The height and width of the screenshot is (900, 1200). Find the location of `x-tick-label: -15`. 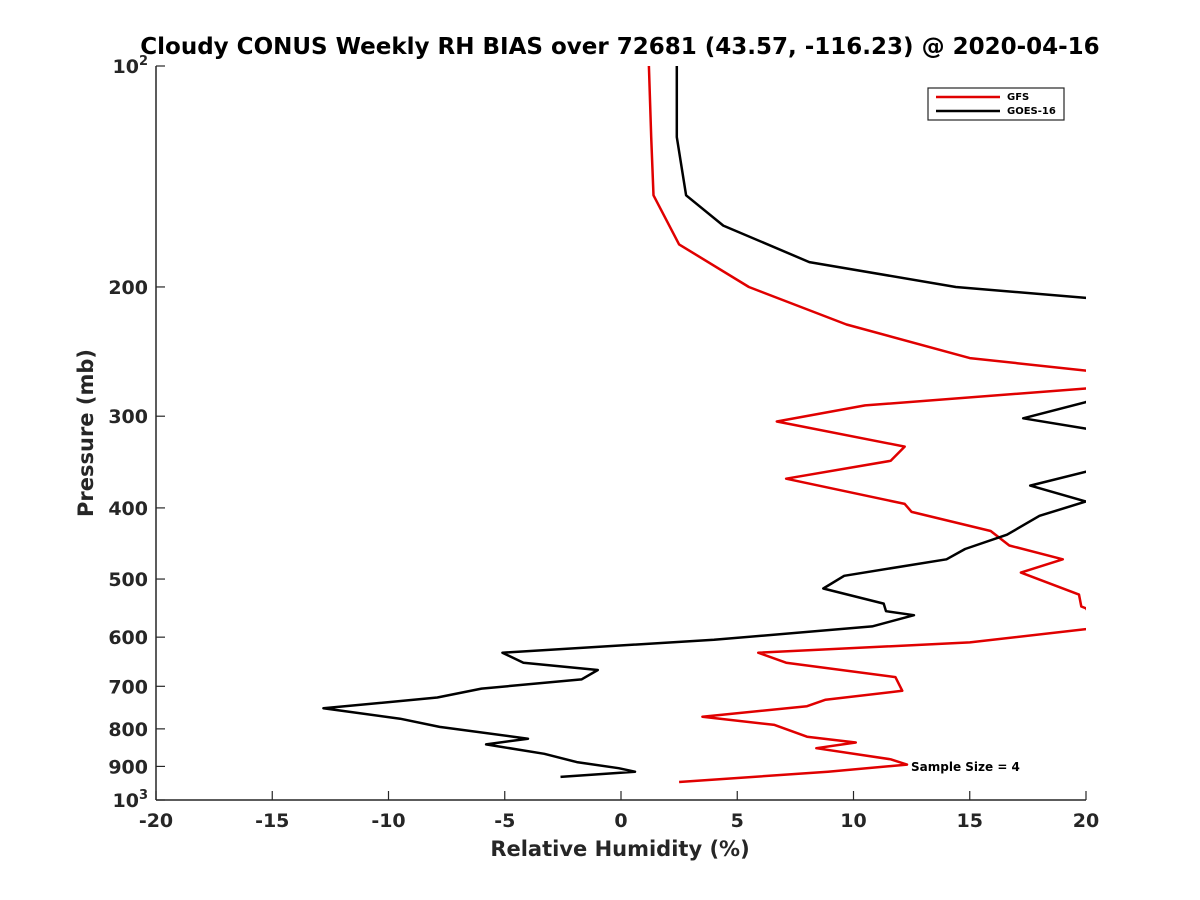

x-tick-label: -15 is located at coordinates (272, 821).